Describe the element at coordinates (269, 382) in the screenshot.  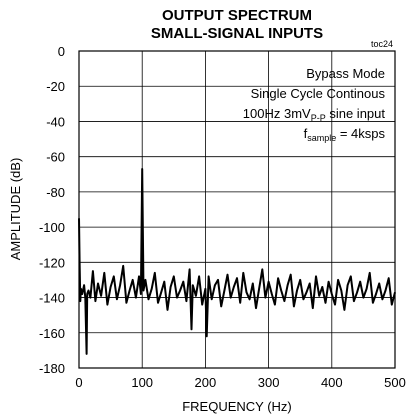
I see `x-tick-label: 300` at that location.